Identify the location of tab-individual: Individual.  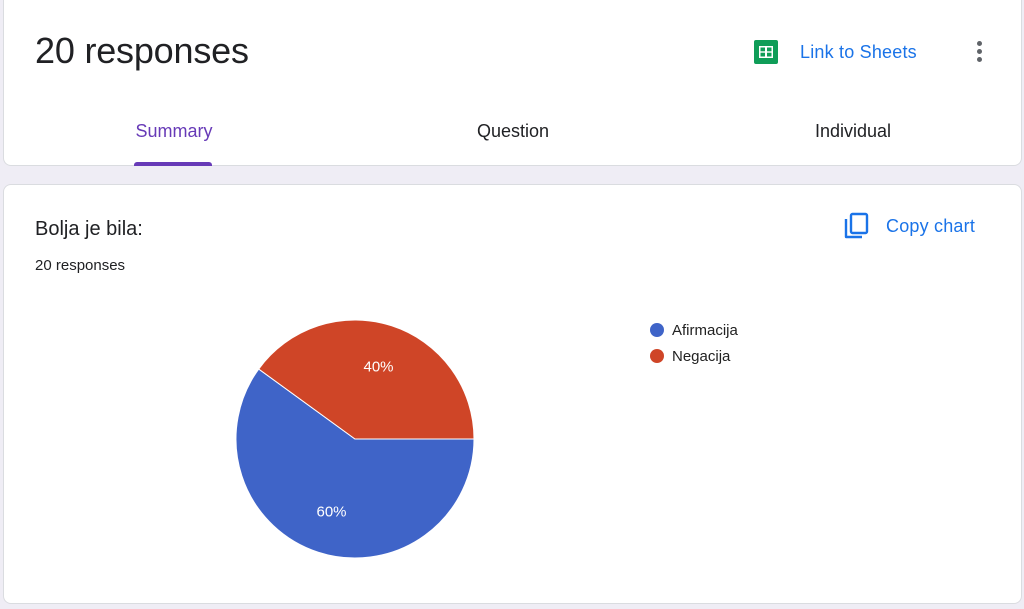
(853, 135).